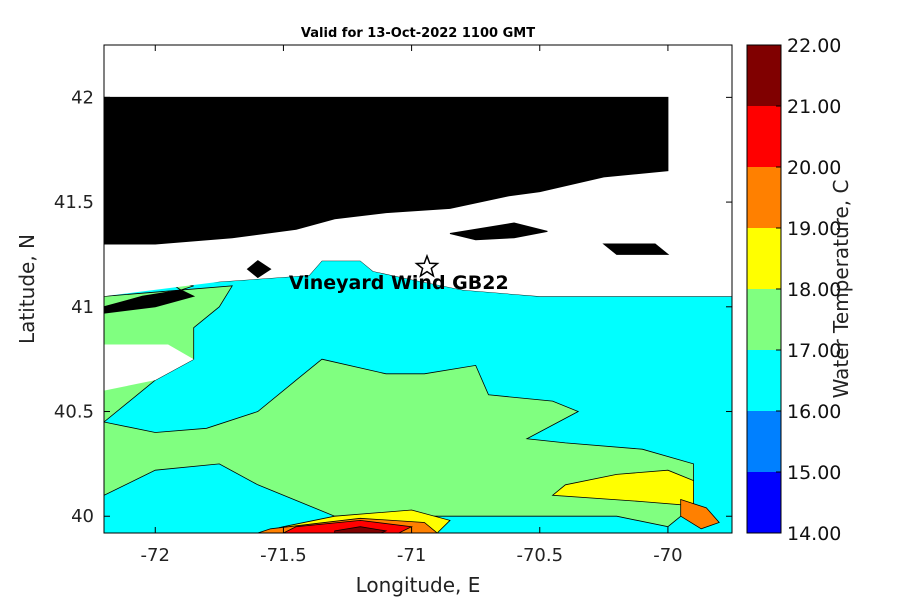 This screenshot has height=600, width=900. What do you see at coordinates (427, 265) in the screenshot?
I see `site-star-marker` at bounding box center [427, 265].